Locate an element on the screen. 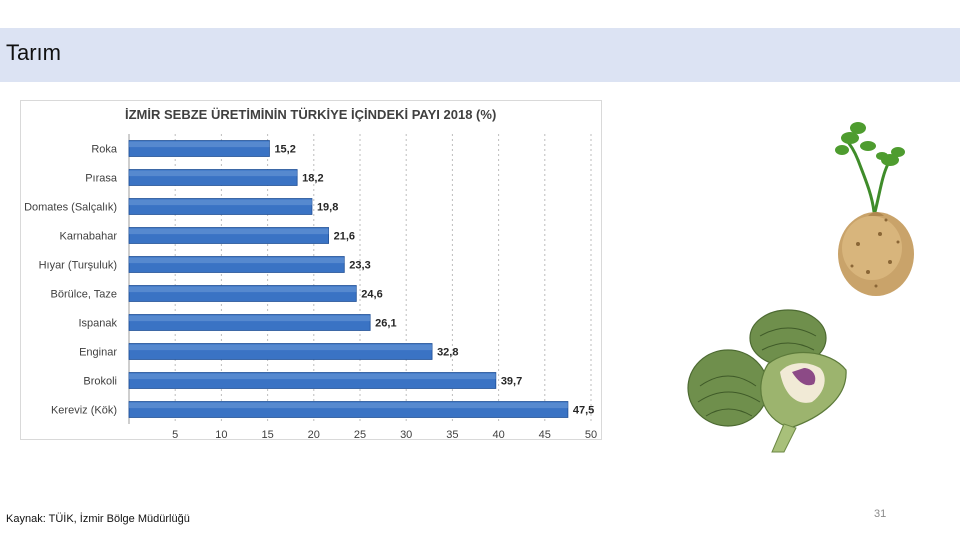 The width and height of the screenshot is (960, 540). category-label: Börülce, Taze is located at coordinates (84, 295).